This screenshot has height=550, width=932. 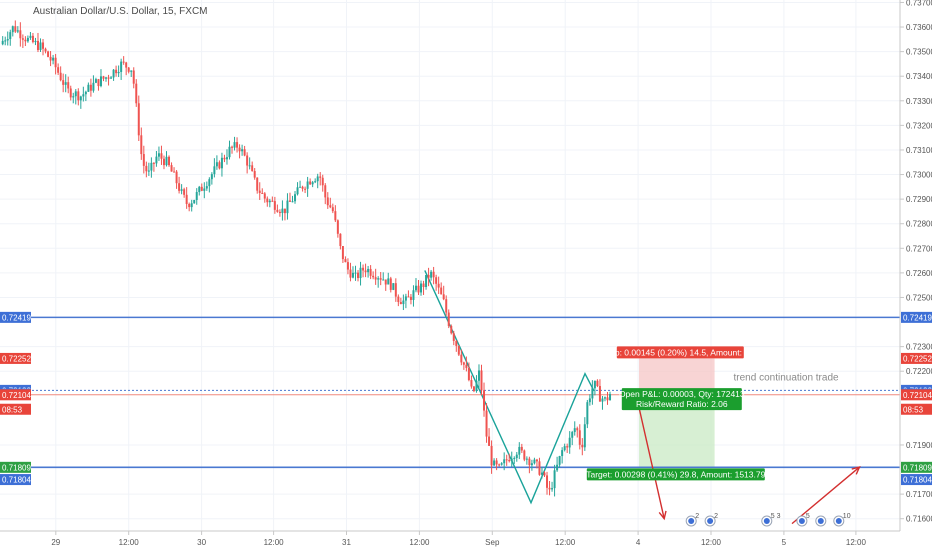 What do you see at coordinates (768, 520) in the screenshot?
I see `economic-events: 2 2 5 3 5 10` at bounding box center [768, 520].